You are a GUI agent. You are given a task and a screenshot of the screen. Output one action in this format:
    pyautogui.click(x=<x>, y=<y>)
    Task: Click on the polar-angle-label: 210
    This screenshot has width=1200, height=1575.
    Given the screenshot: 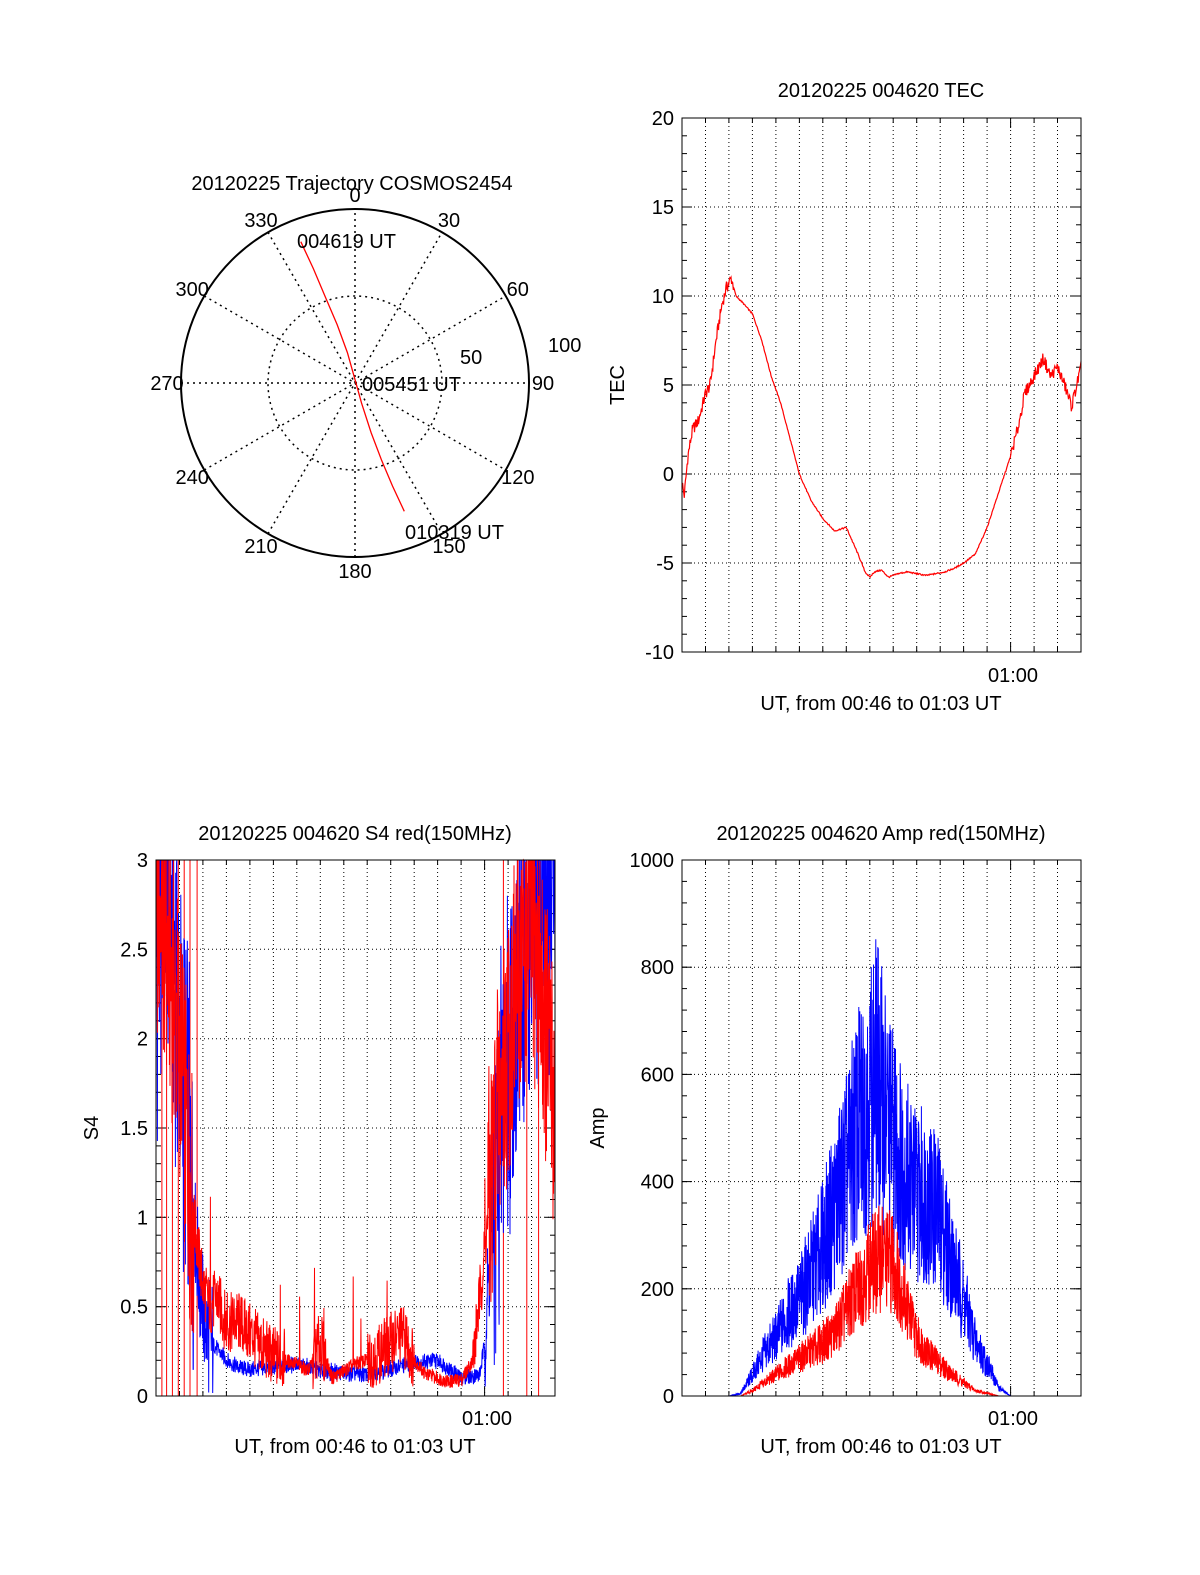 What is the action you would take?
    pyautogui.click(x=260, y=547)
    